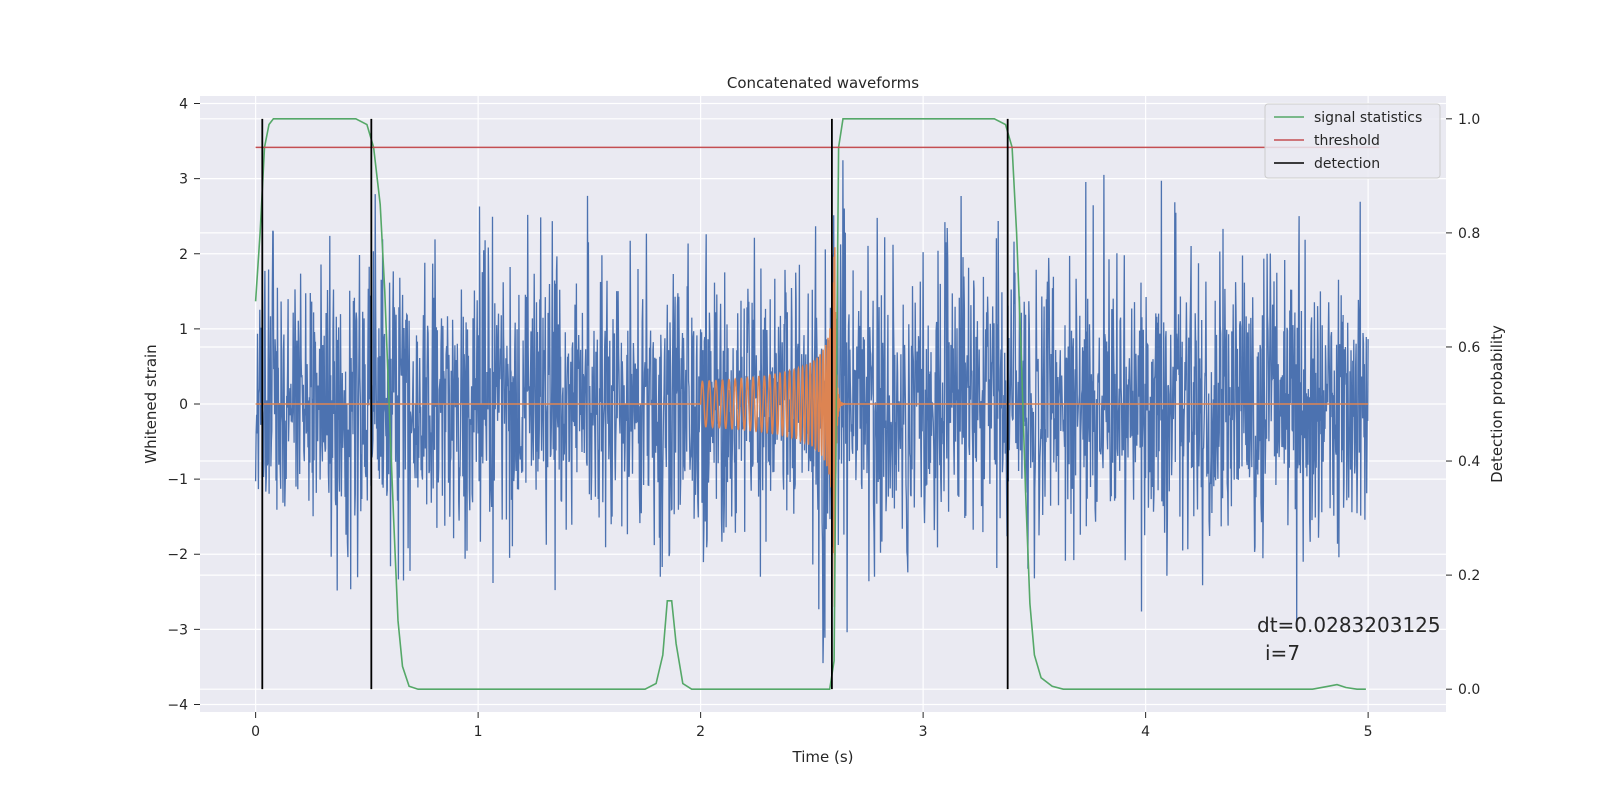 The height and width of the screenshot is (800, 1600). Describe the element at coordinates (1469, 348) in the screenshot. I see `y2-tick-label: 0.6` at that location.